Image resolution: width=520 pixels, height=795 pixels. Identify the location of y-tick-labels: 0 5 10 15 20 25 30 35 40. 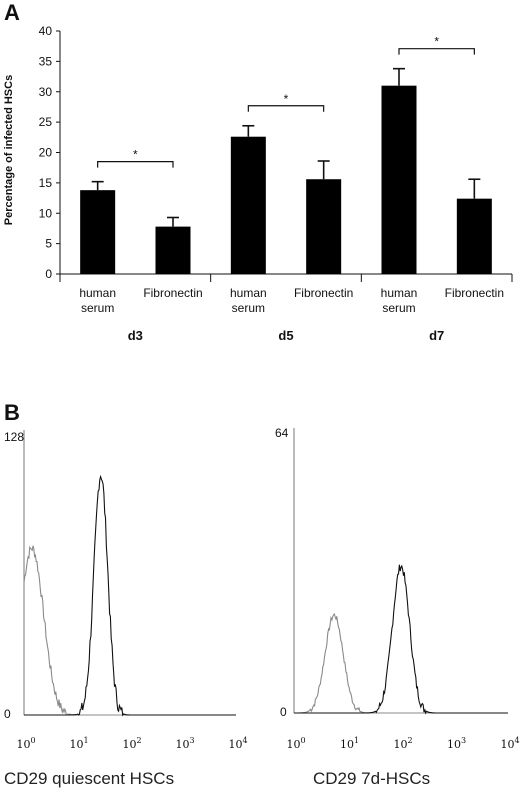
(46, 152).